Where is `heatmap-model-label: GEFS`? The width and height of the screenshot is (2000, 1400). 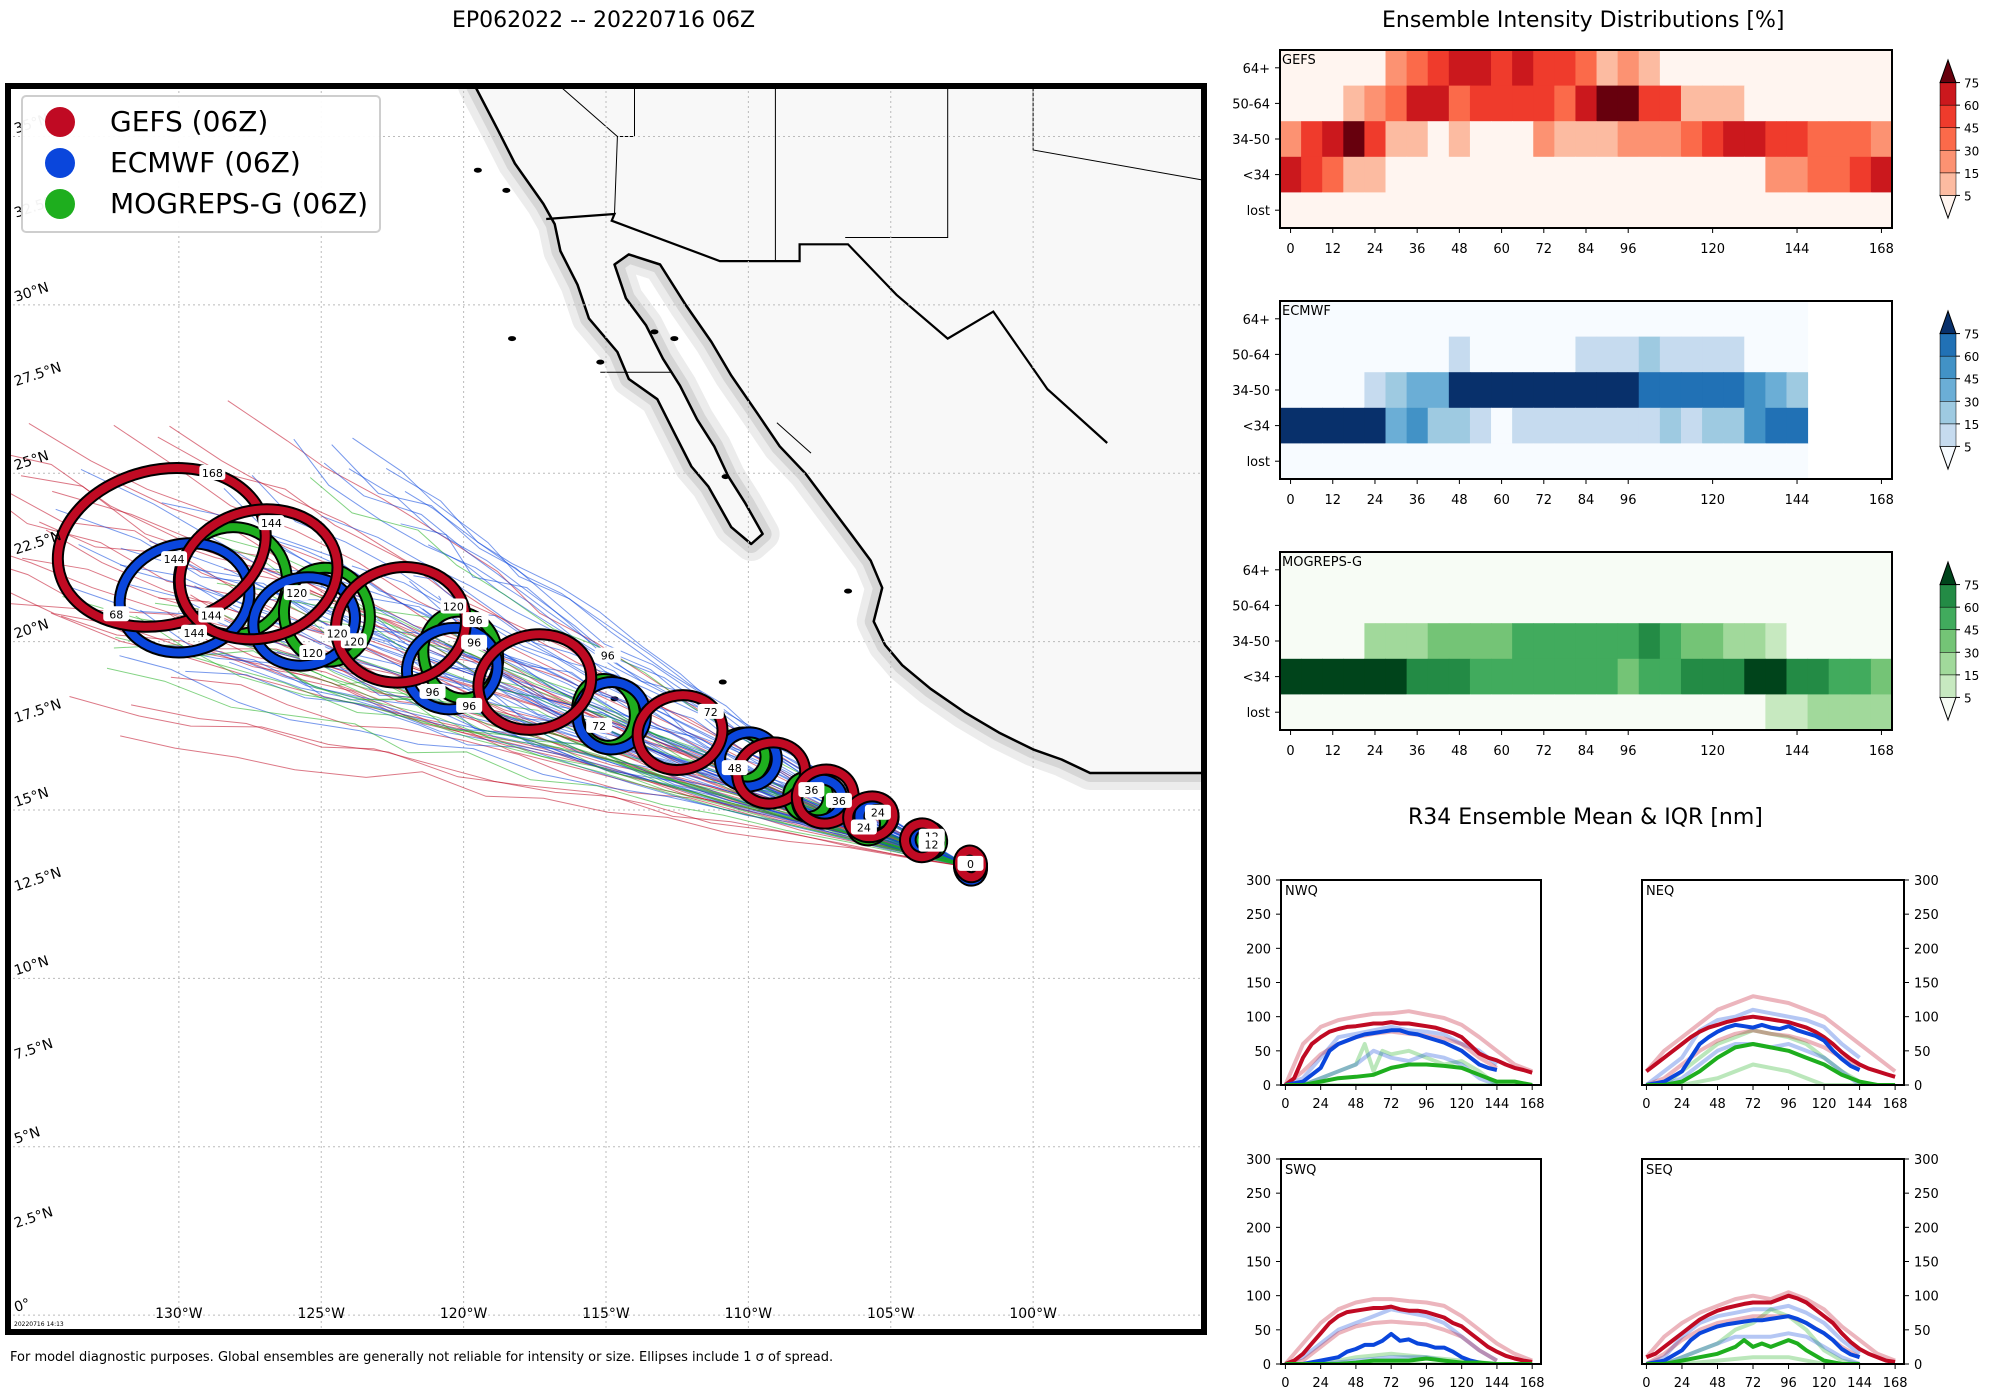 heatmap-model-label: GEFS is located at coordinates (1299, 60).